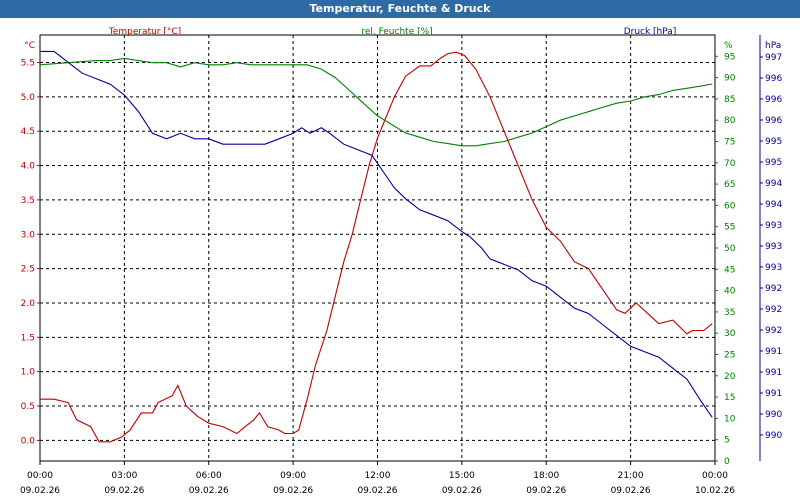 This screenshot has height=500, width=800. I want to click on humidity-tick-label: 40, so click(730, 292).